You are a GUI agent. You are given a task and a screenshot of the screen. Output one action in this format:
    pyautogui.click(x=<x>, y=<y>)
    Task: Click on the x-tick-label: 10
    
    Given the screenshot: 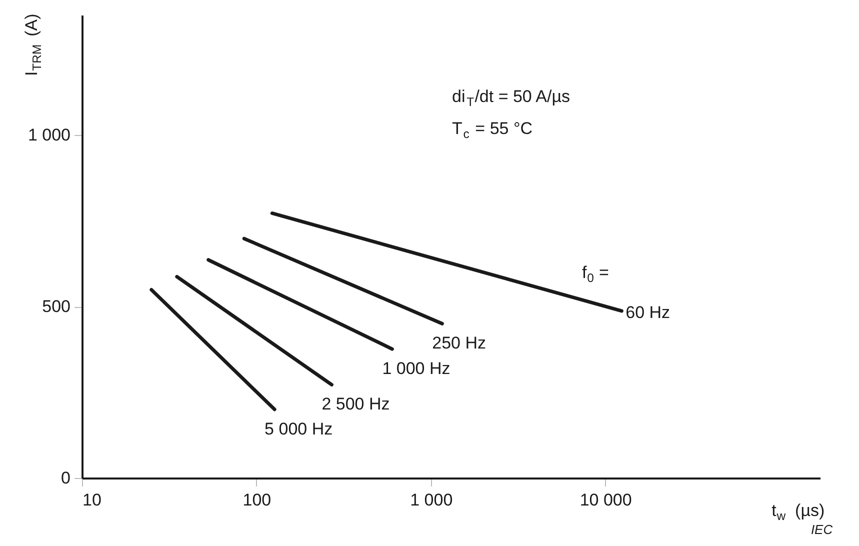 What is the action you would take?
    pyautogui.click(x=92, y=500)
    